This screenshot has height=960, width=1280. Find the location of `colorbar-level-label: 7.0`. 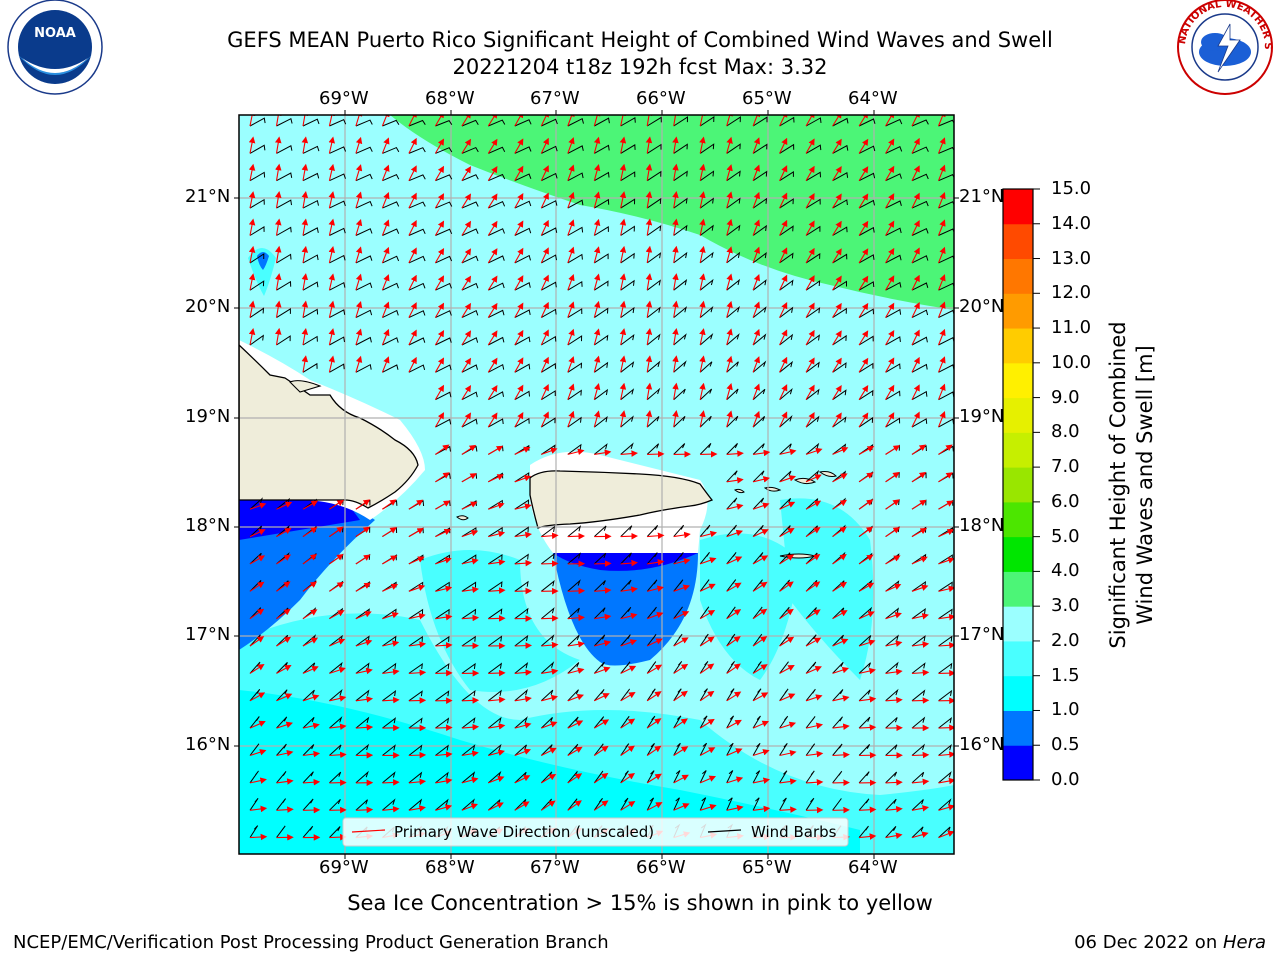

colorbar-level-label: 7.0 is located at coordinates (1065, 467).